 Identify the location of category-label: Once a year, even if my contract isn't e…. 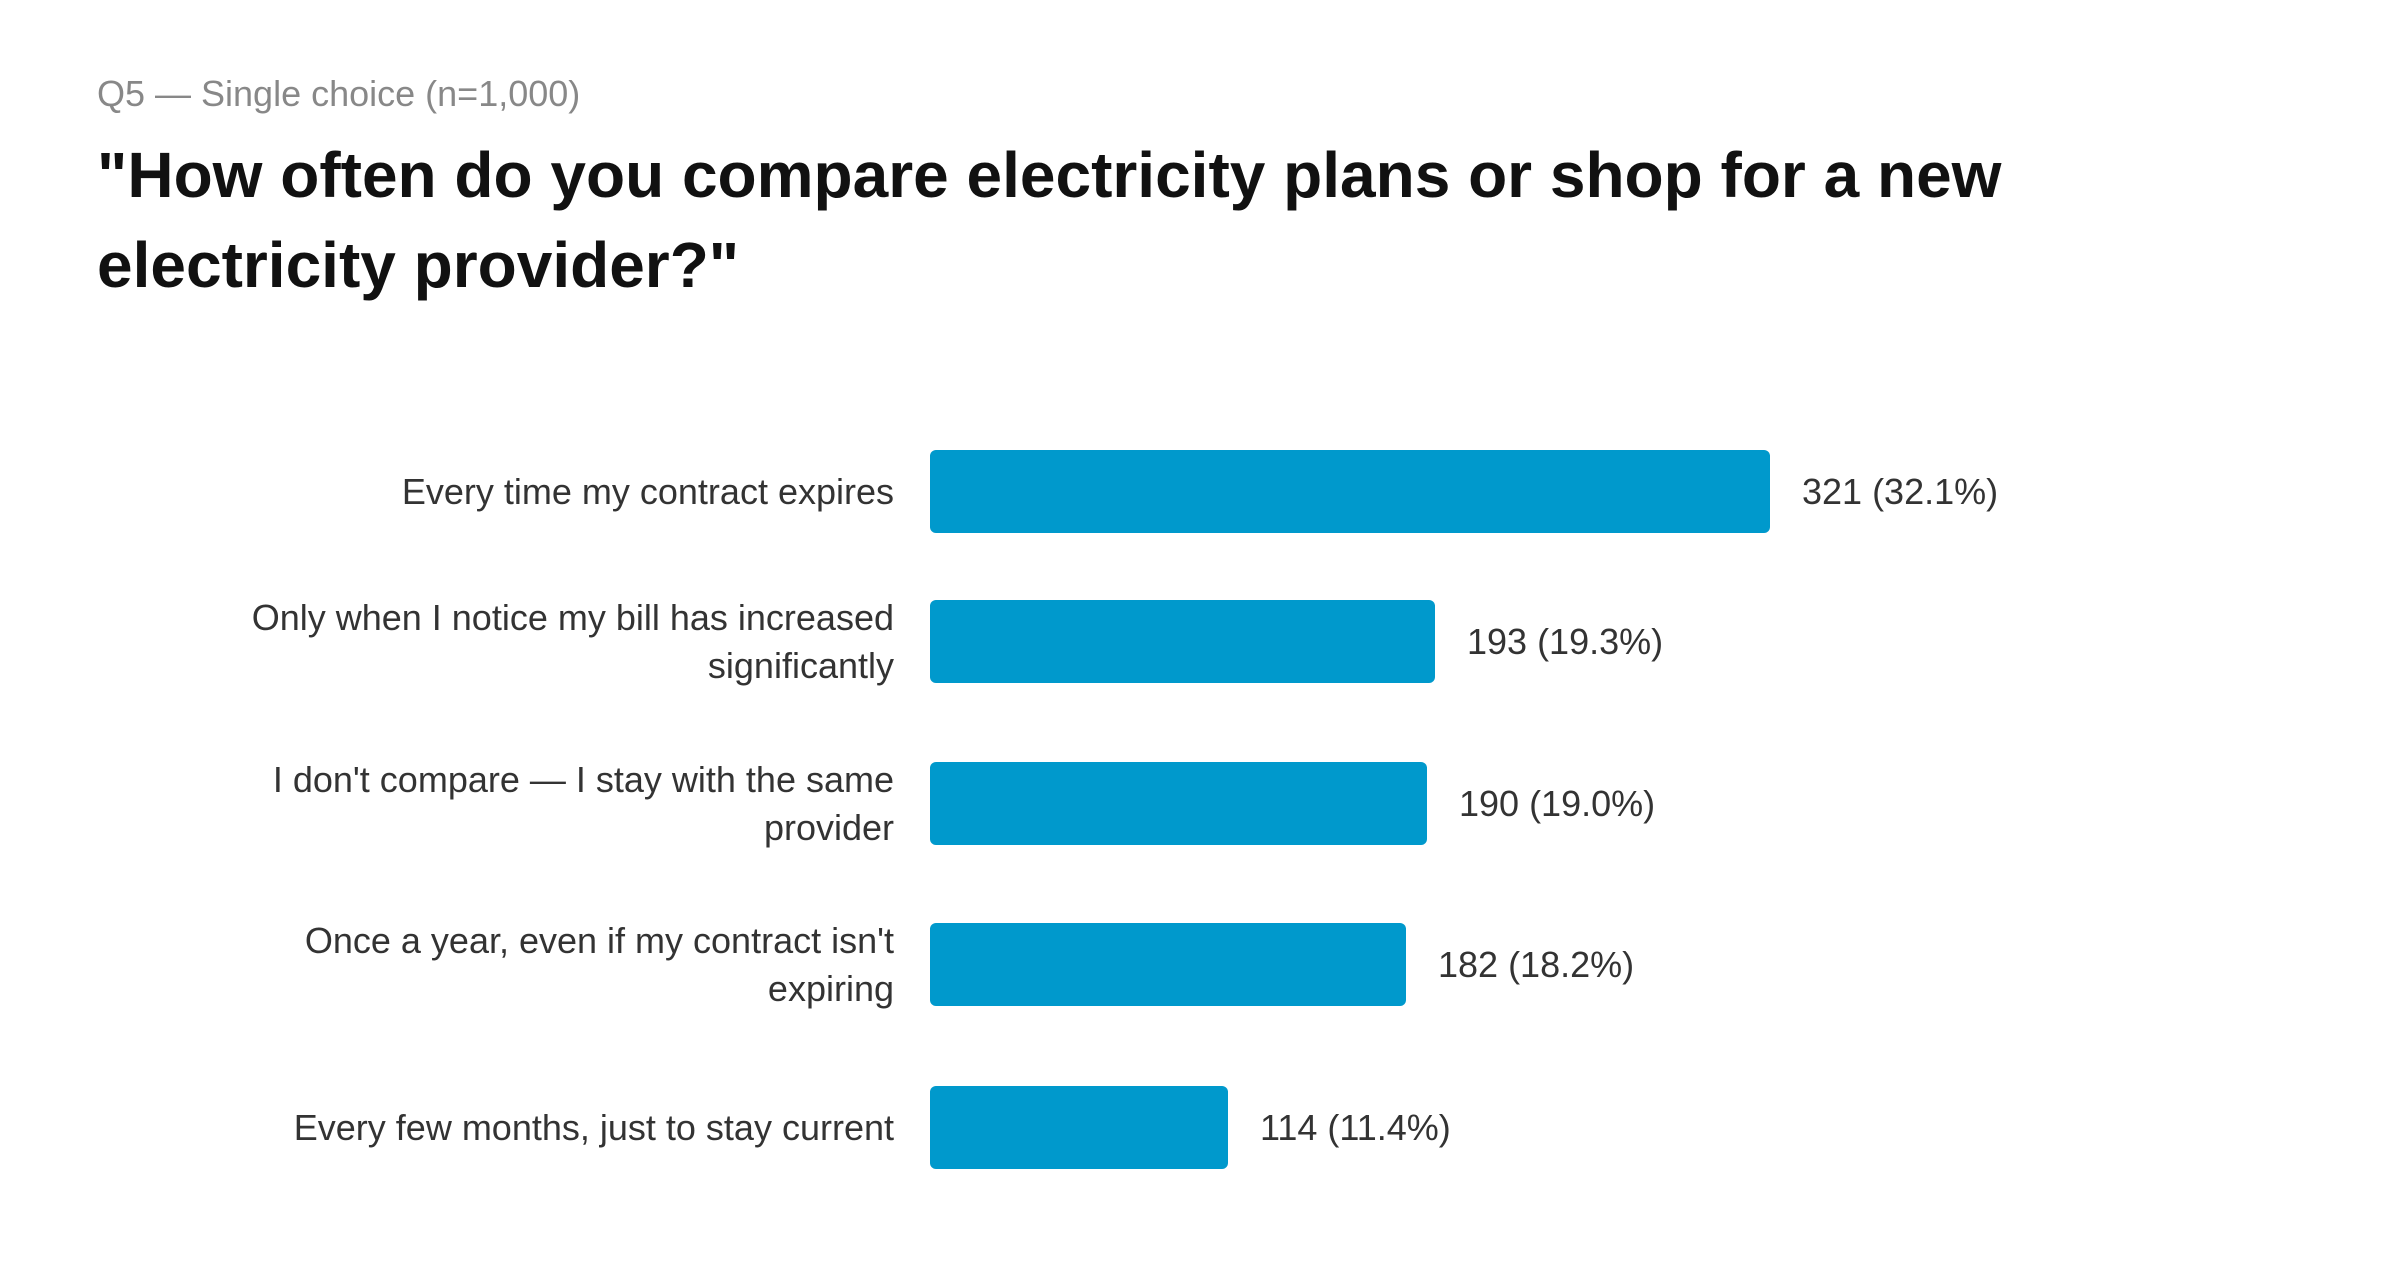
(599, 964).